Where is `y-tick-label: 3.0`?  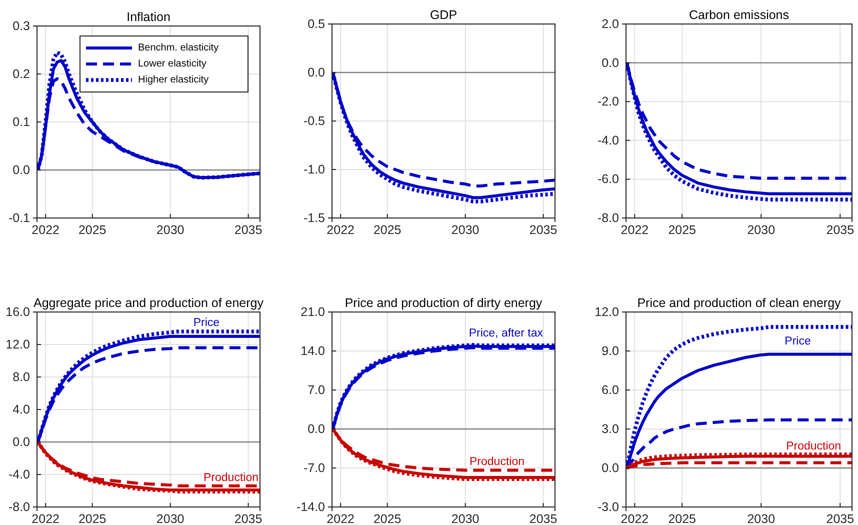 y-tick-label: 3.0 is located at coordinates (611, 429).